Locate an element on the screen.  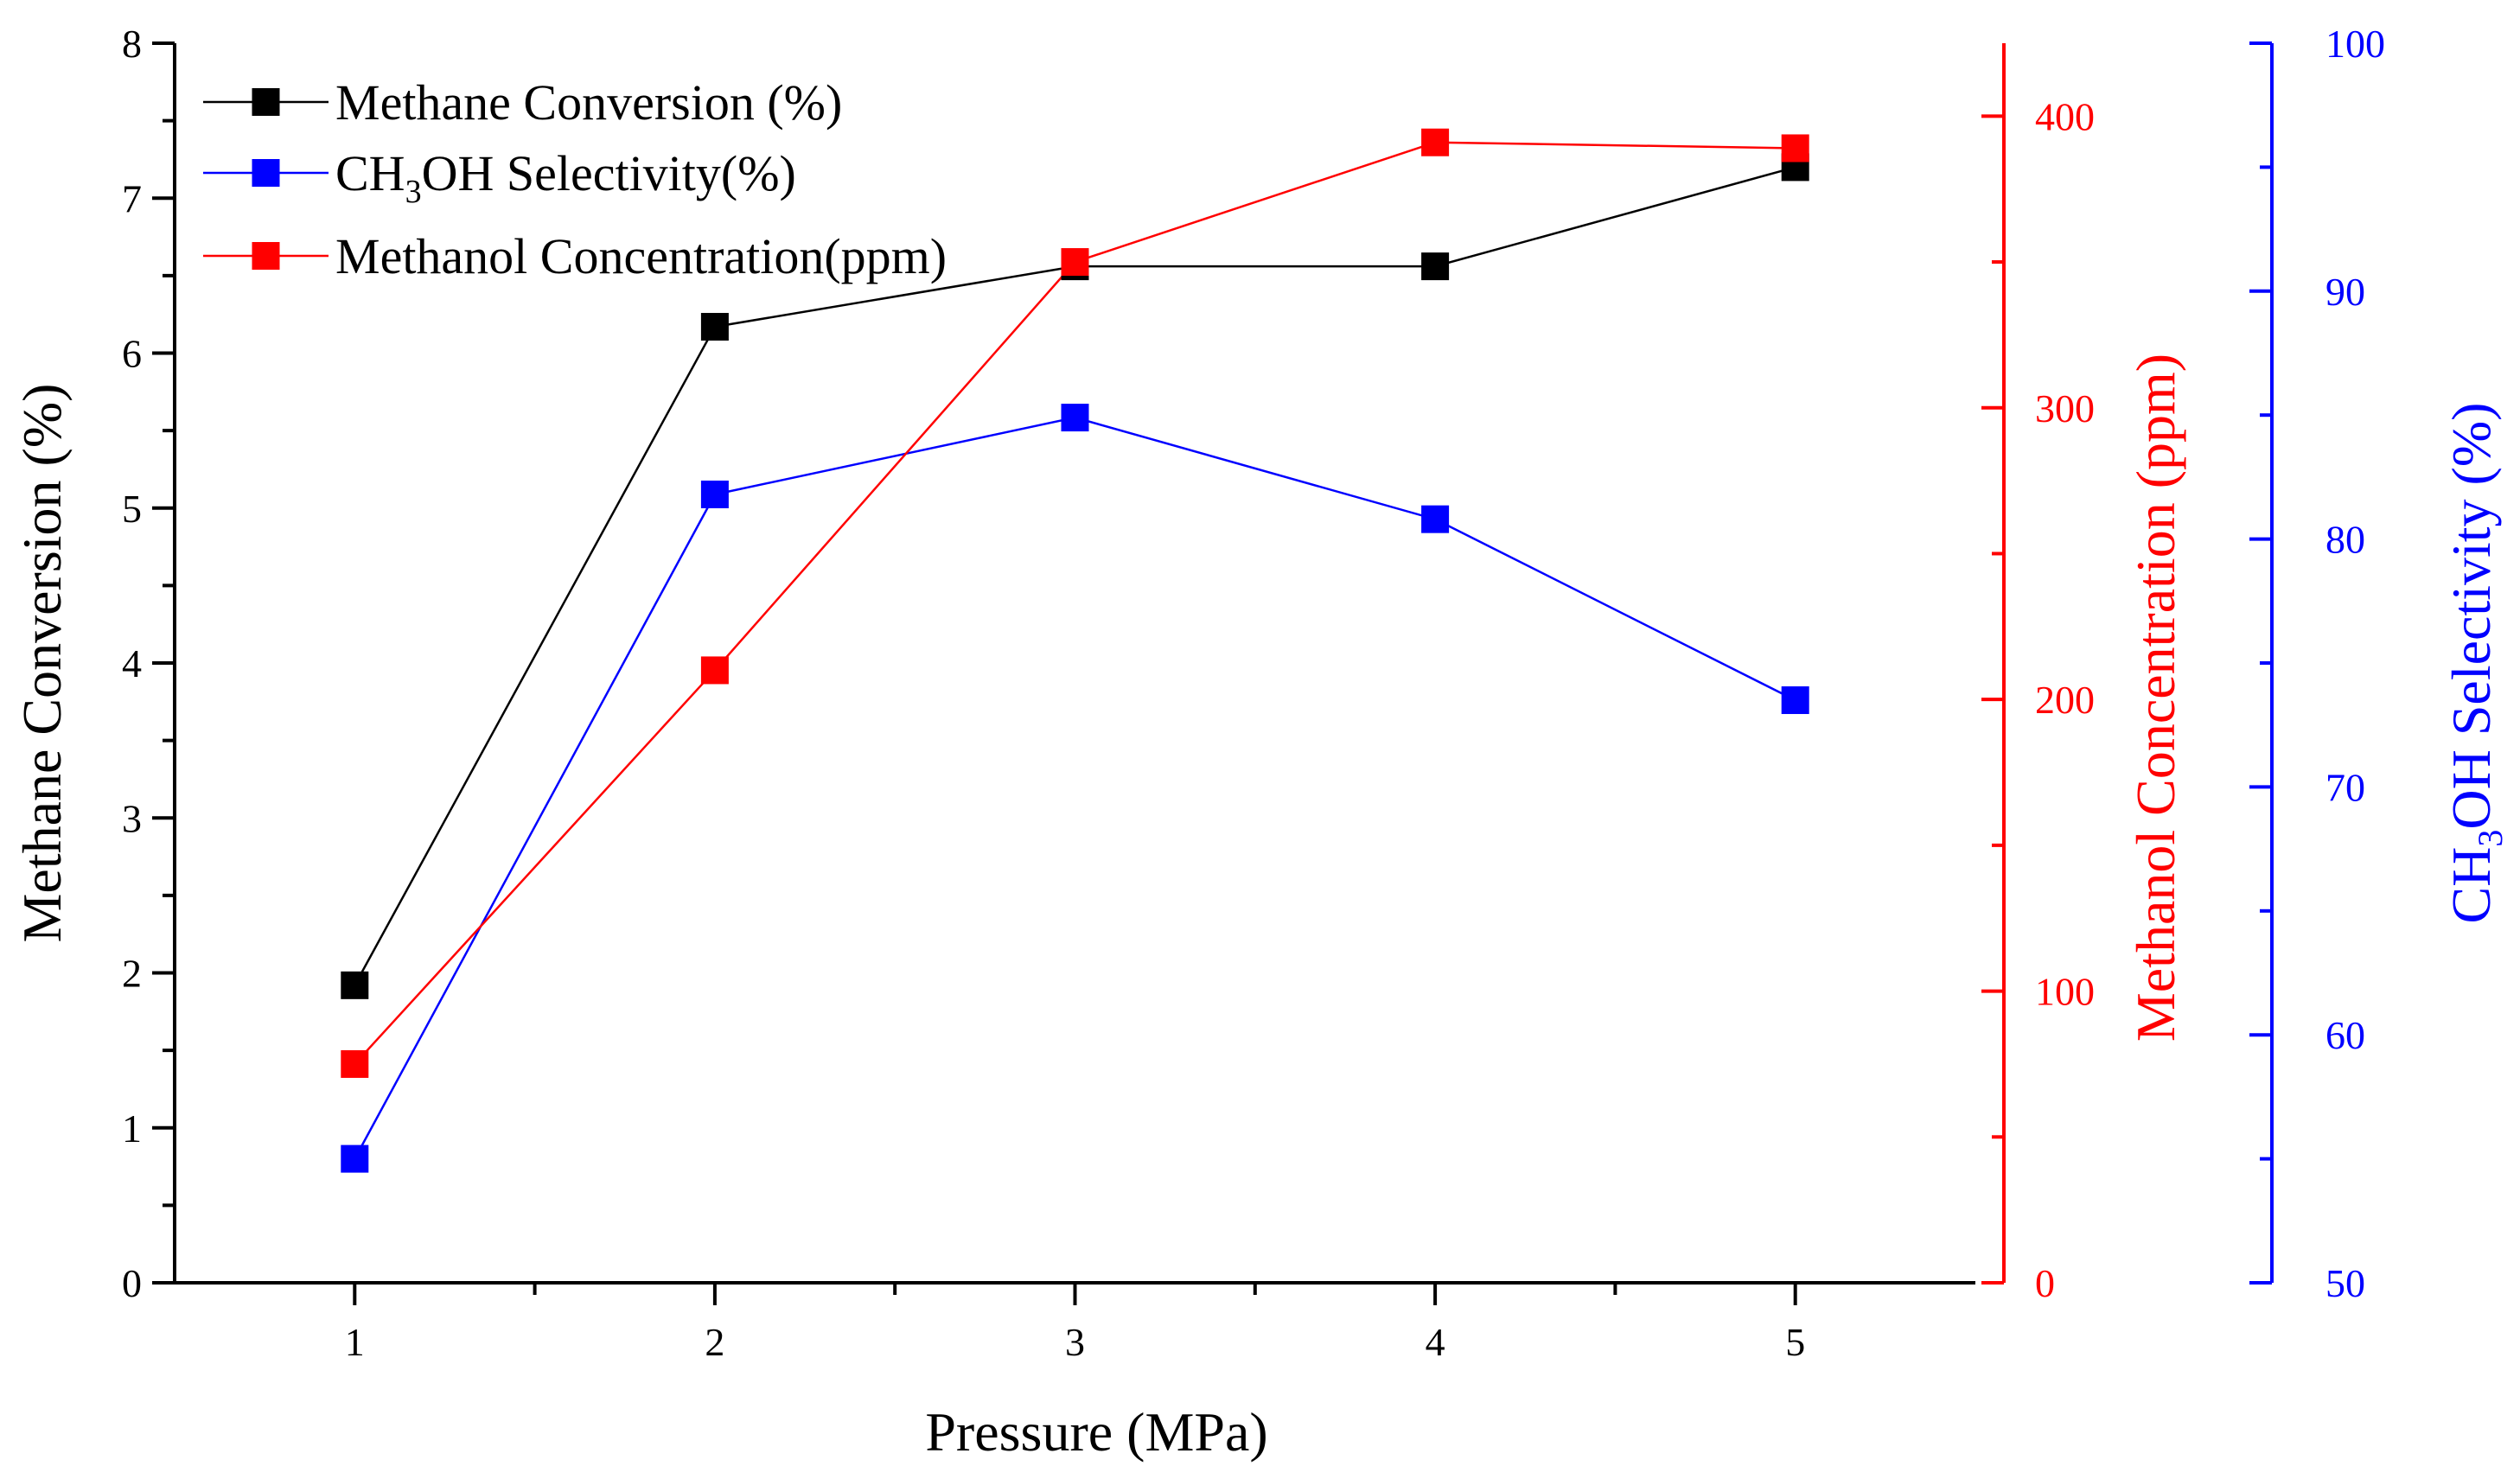
red-y-axis-title: Methanol Concentration (ppm) is located at coordinates (2155, 698).